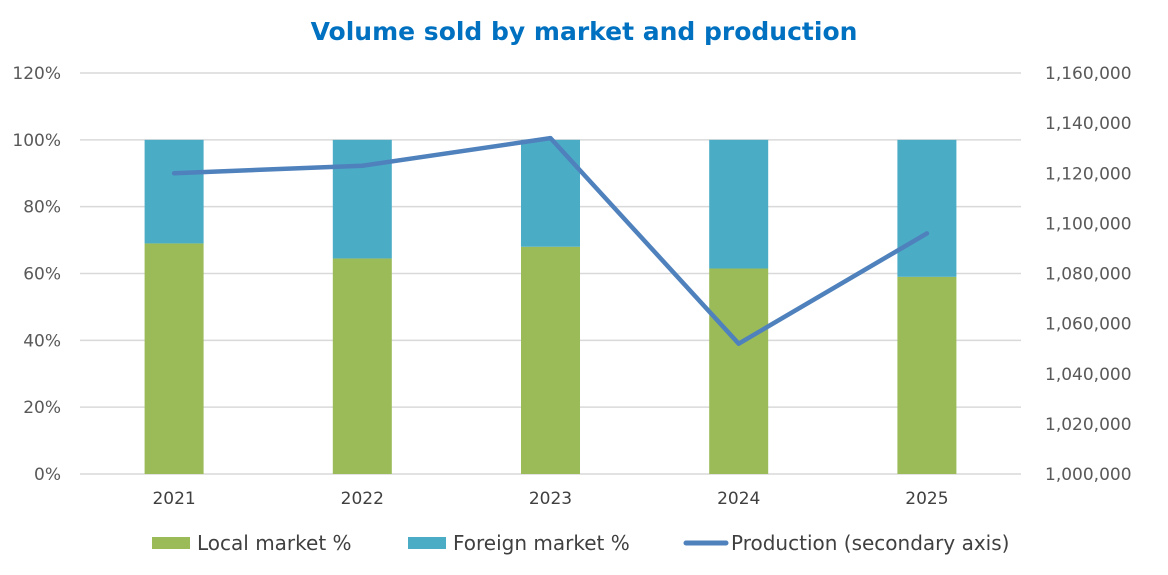 The width and height of the screenshot is (1168, 575). What do you see at coordinates (42, 208) in the screenshot?
I see `y-tick-label: 80%` at bounding box center [42, 208].